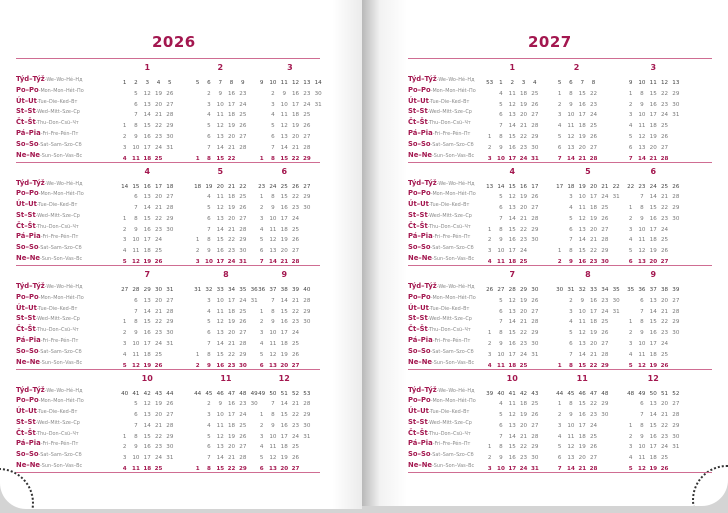  Describe the element at coordinates (59, 340) in the screenshot. I see `weekday-label-other: -Fri–Fre–Pén–Пт` at that location.